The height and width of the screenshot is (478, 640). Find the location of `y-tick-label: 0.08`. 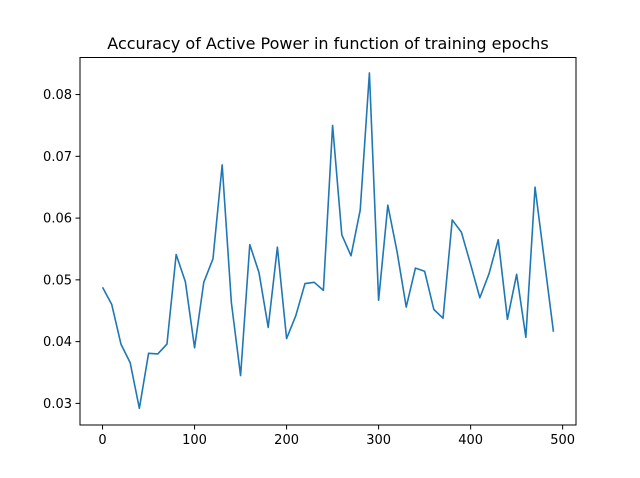

y-tick-label: 0.08 is located at coordinates (57, 95).